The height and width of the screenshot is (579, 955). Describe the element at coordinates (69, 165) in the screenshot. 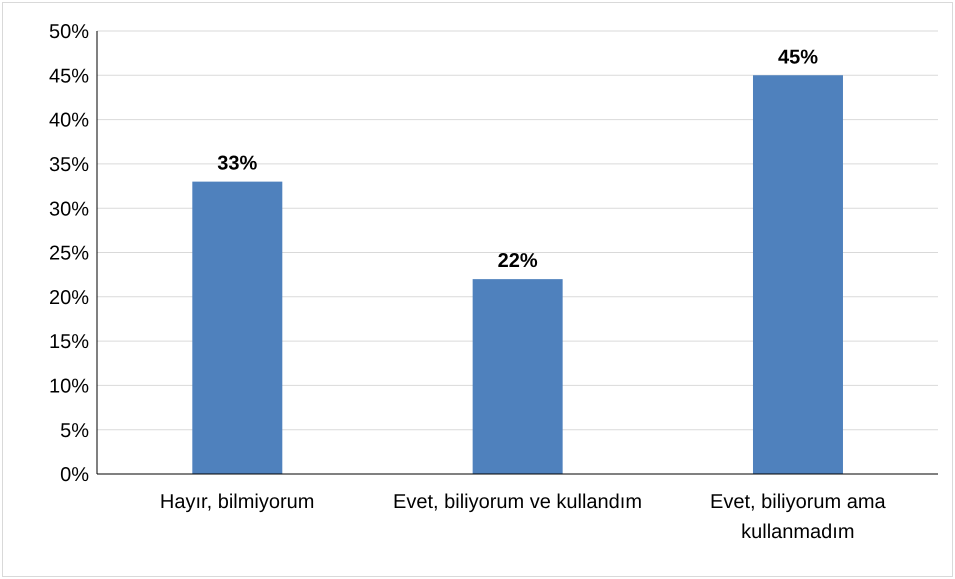

I see `y-tick-label: 35%` at that location.